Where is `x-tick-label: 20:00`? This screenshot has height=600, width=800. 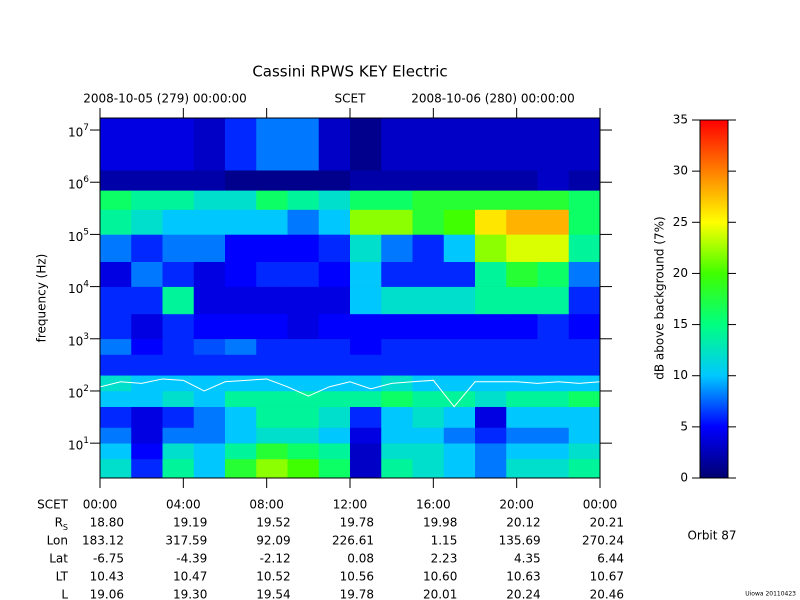
x-tick-label: 20:00 is located at coordinates (516, 505).